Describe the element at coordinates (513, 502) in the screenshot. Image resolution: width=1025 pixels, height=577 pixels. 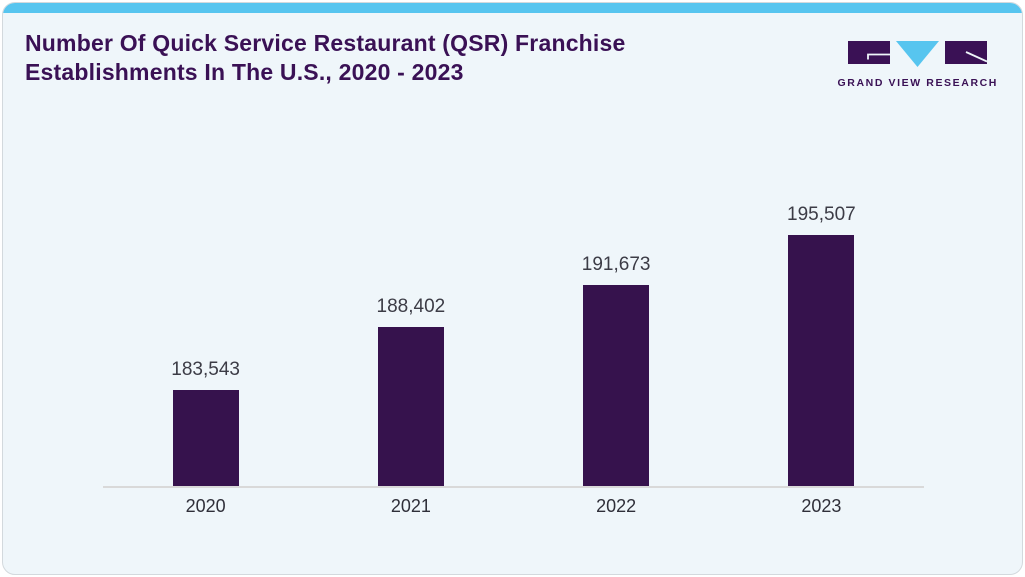
I see `x-axis-labels: 2020 2021 2022 2023` at that location.